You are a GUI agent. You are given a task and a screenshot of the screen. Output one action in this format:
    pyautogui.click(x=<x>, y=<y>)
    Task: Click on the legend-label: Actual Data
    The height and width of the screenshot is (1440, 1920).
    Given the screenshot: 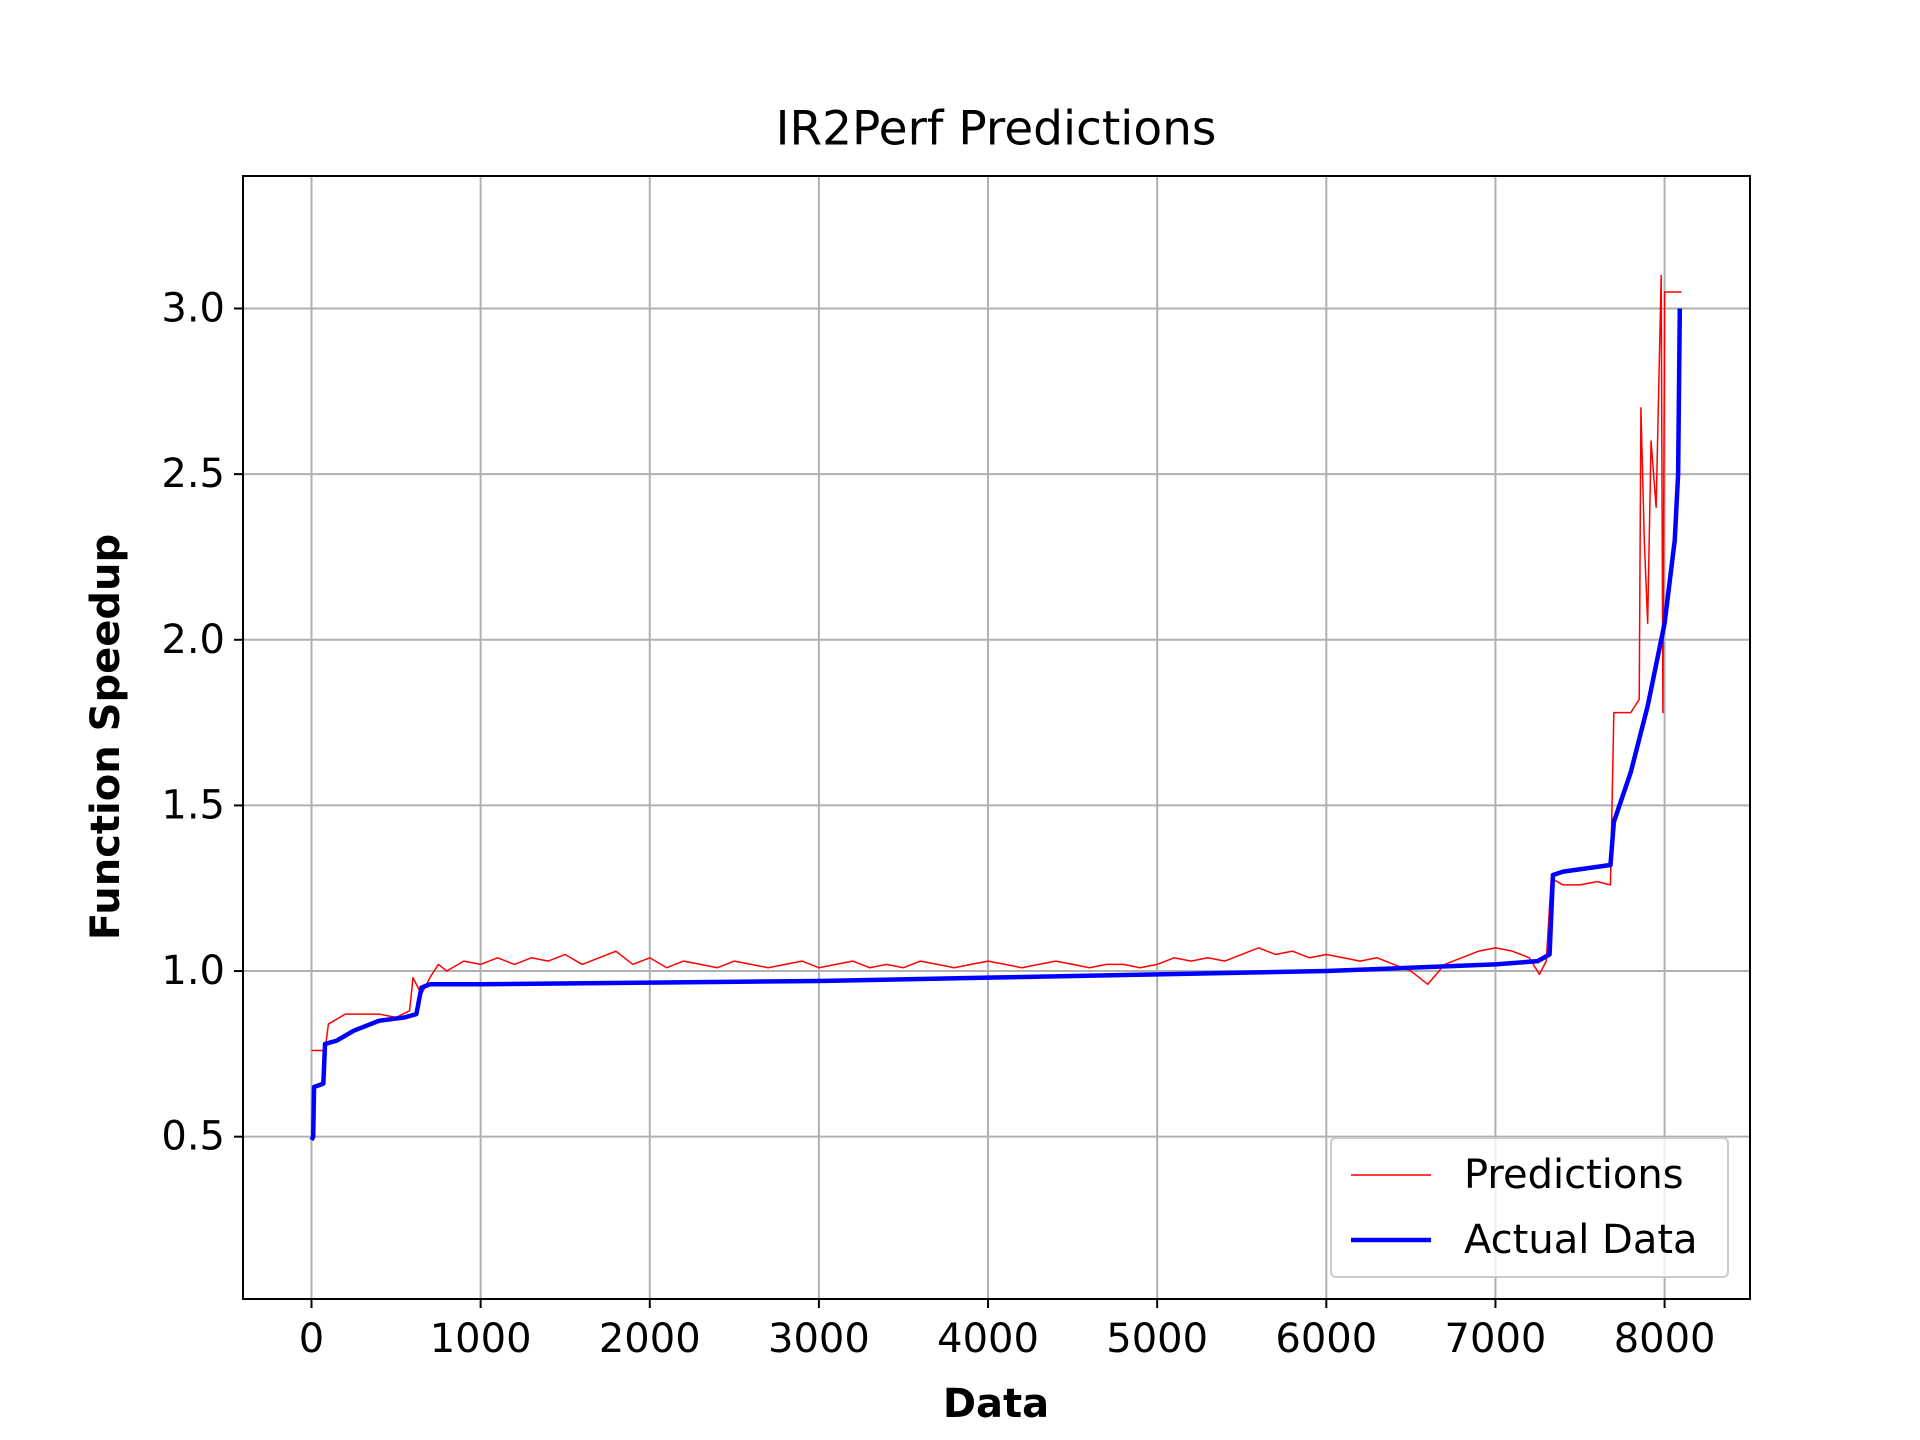 What is the action you would take?
    pyautogui.click(x=1581, y=1240)
    